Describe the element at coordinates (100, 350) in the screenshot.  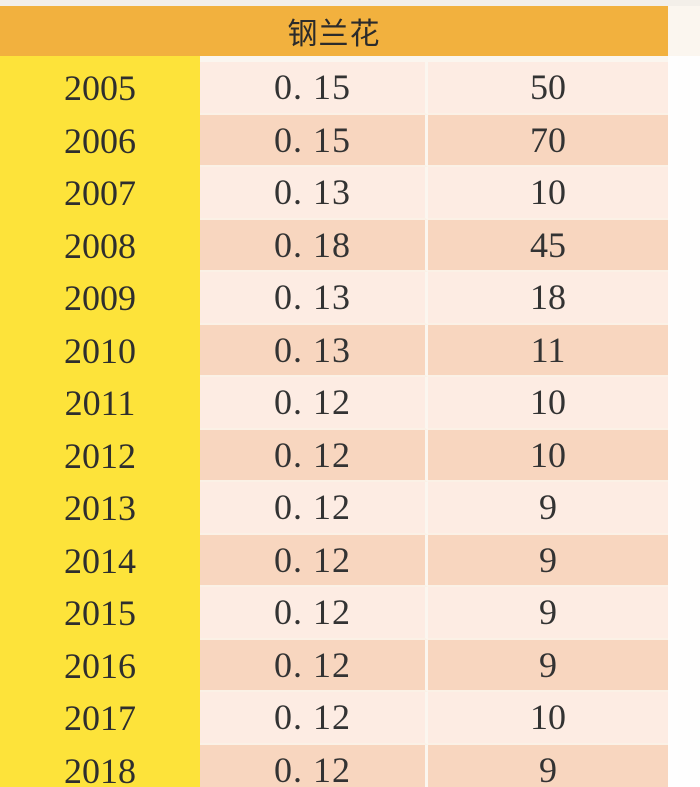
I see `year-cell: 2010` at that location.